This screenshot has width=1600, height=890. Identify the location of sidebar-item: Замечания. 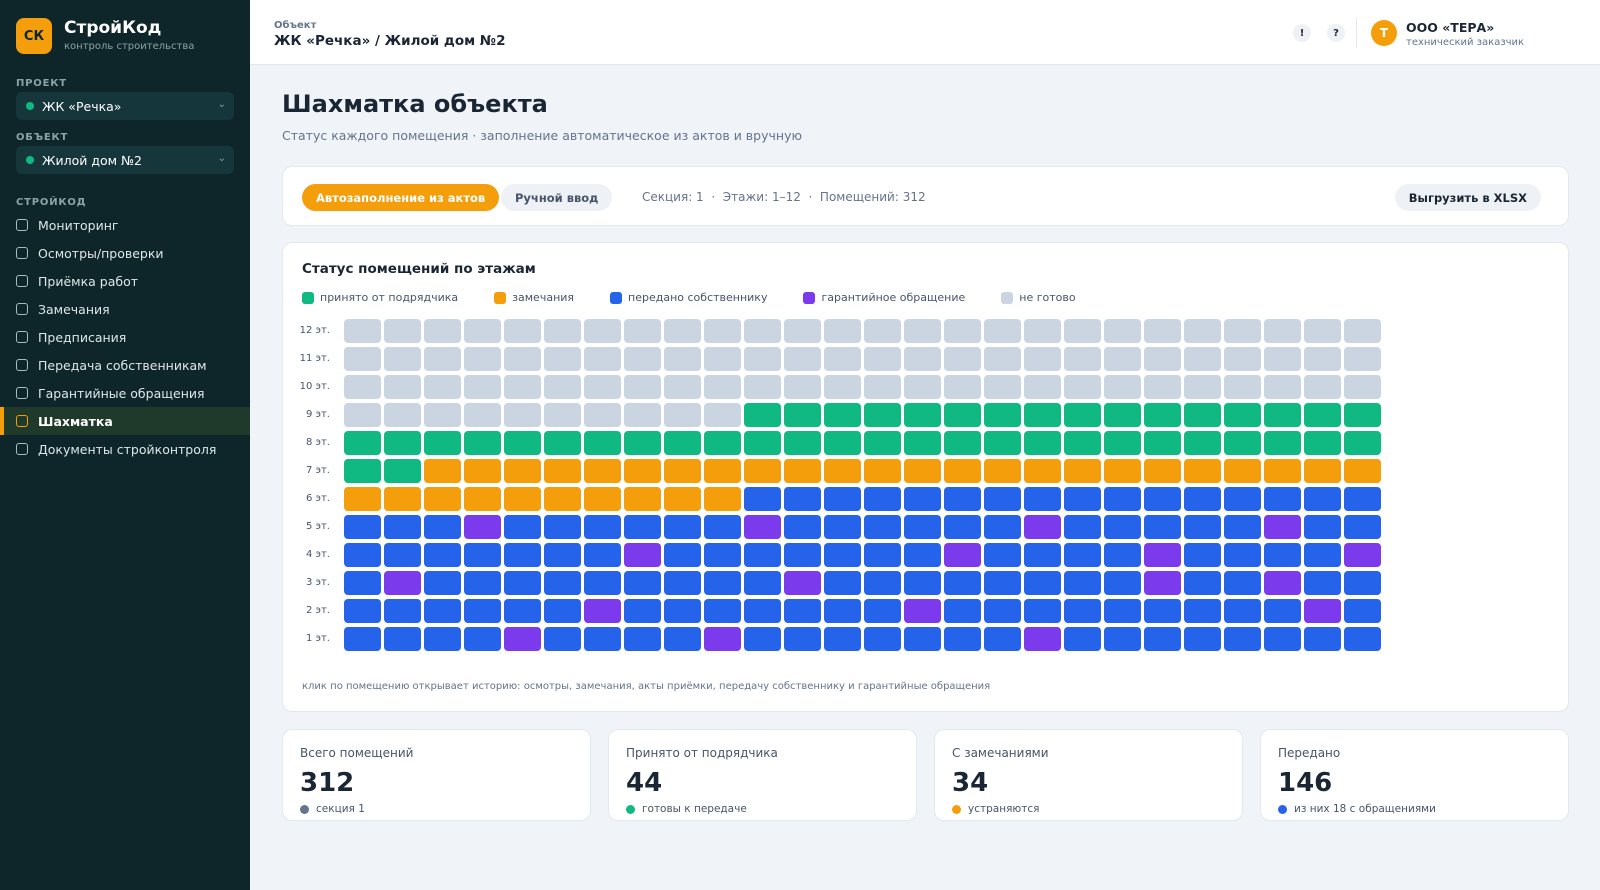
(125, 309).